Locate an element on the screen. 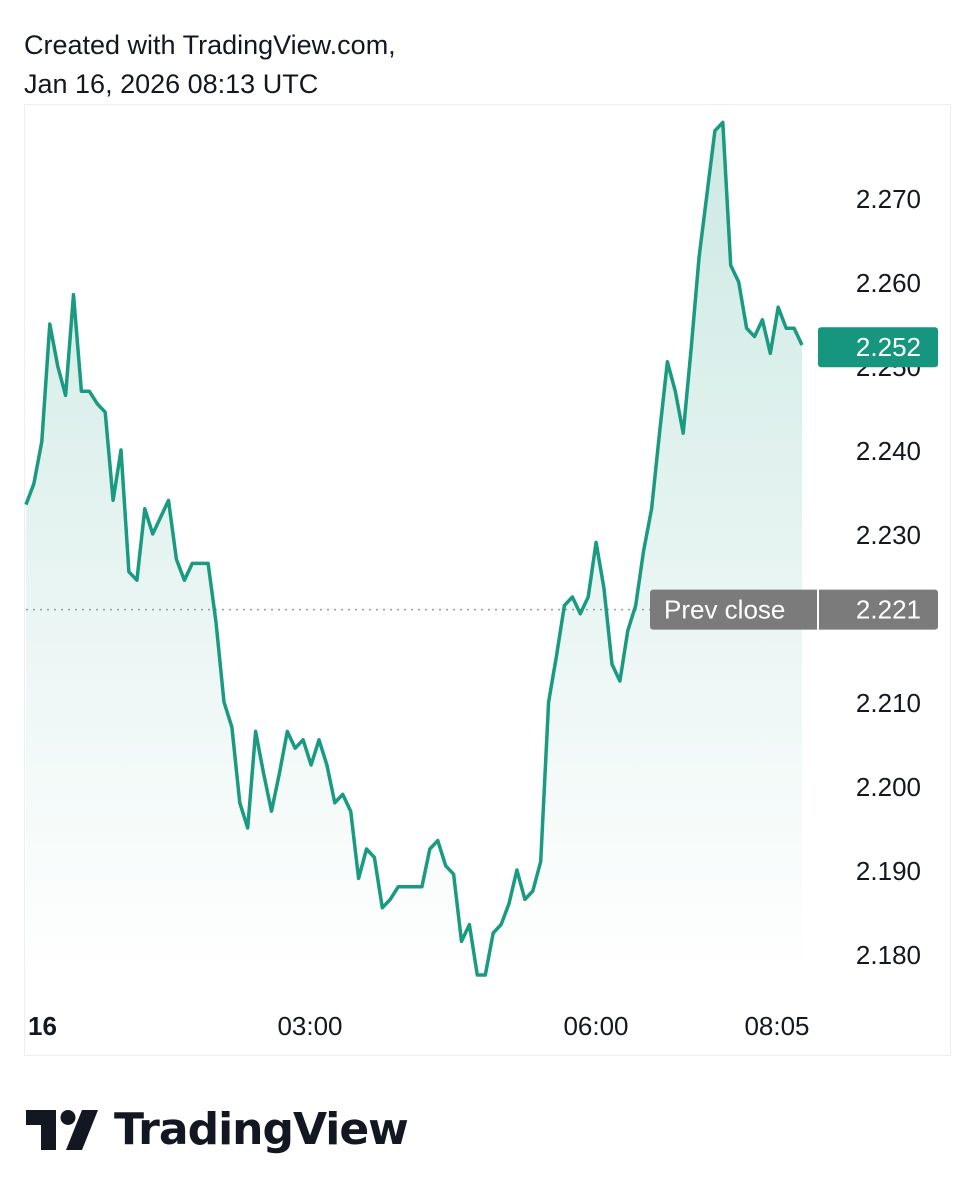 The width and height of the screenshot is (976, 1200). x-tick-label: 08:05 is located at coordinates (776, 1026).